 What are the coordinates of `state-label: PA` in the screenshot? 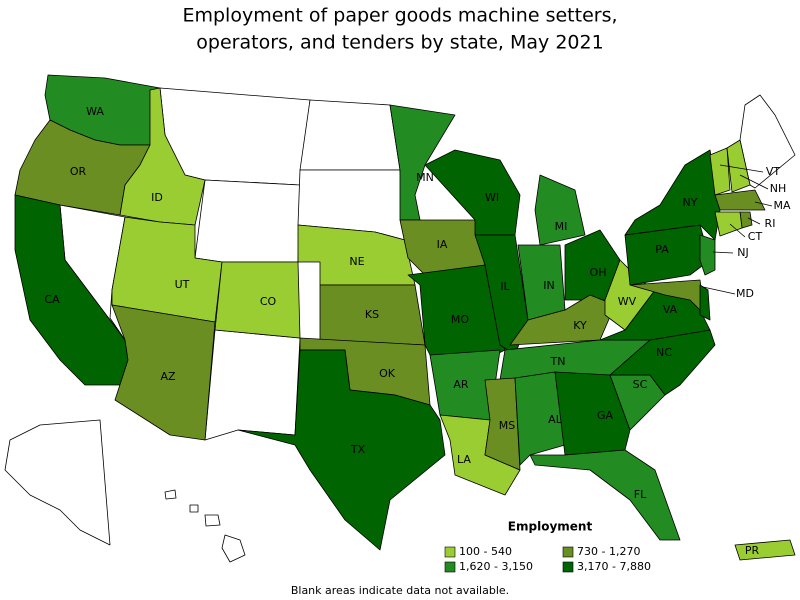 It's located at (662, 249).